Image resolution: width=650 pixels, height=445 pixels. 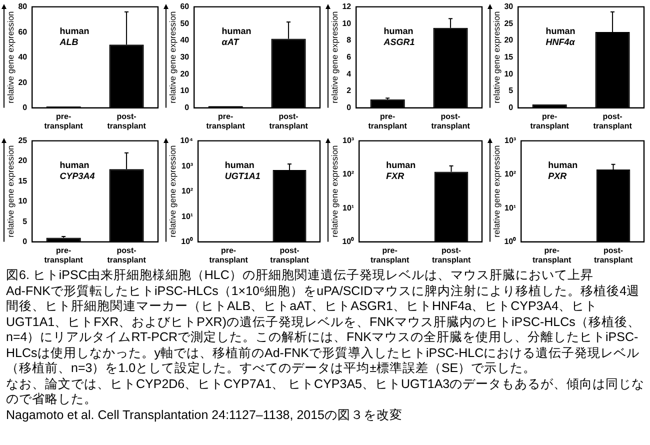 What do you see at coordinates (398, 41) in the screenshot?
I see `annotation: ASGR1` at bounding box center [398, 41].